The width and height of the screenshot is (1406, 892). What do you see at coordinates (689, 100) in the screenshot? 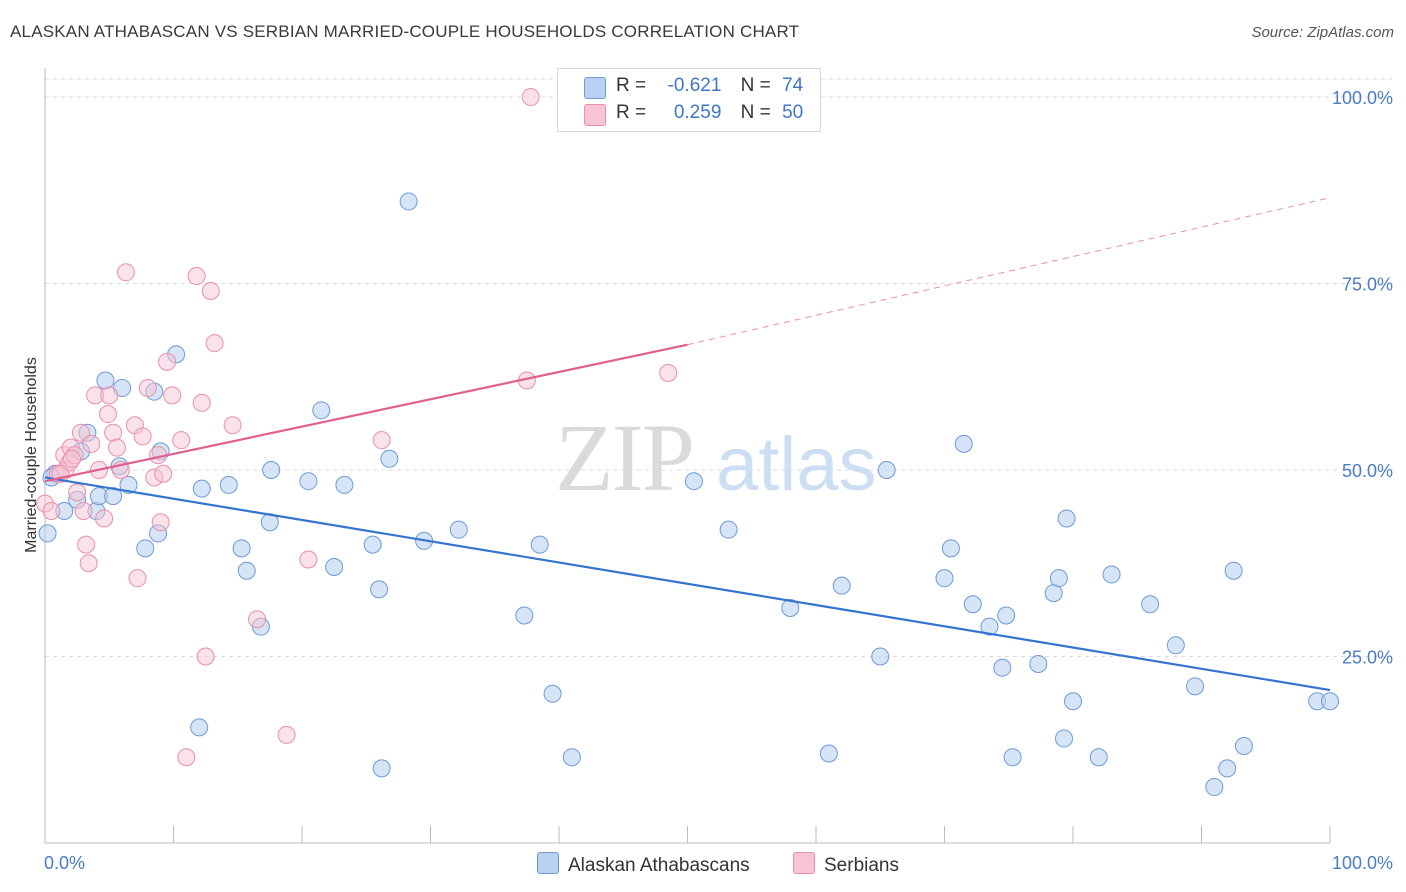
I see `stats-legend: R = -0.621 N = 74 R = 0.259 N = 50` at bounding box center [689, 100].